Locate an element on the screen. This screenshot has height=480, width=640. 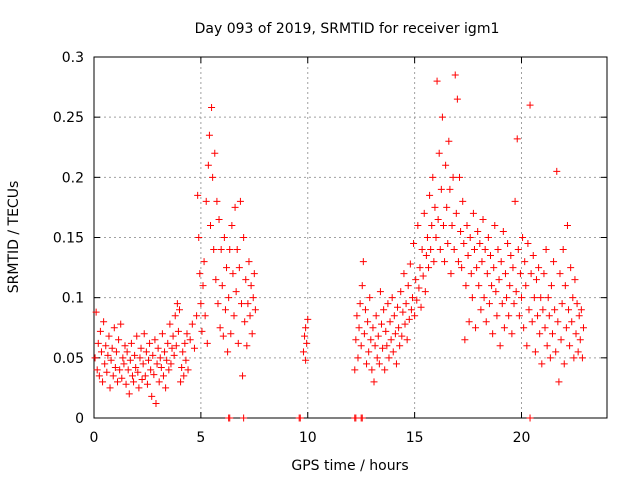
y-tick-label: 0 is located at coordinates (79, 419).